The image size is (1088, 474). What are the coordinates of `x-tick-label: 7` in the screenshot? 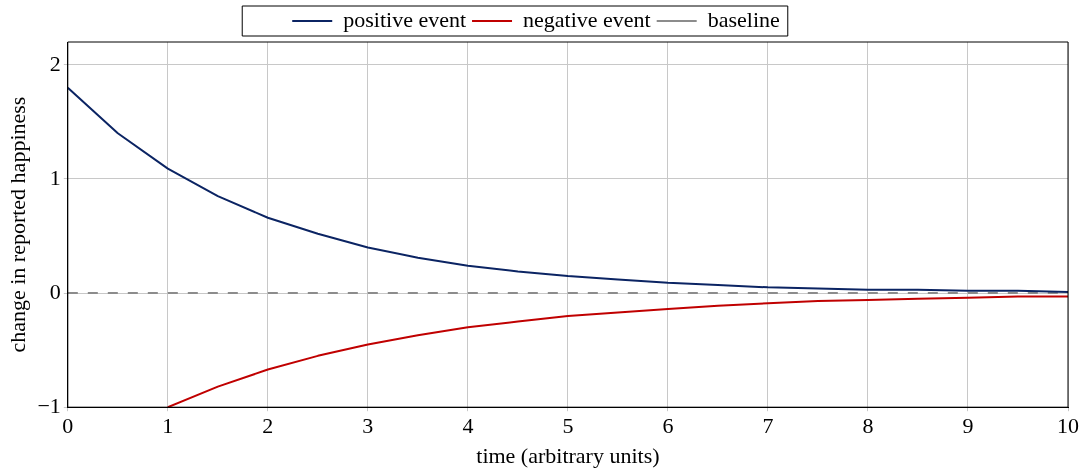 It's located at (768, 426).